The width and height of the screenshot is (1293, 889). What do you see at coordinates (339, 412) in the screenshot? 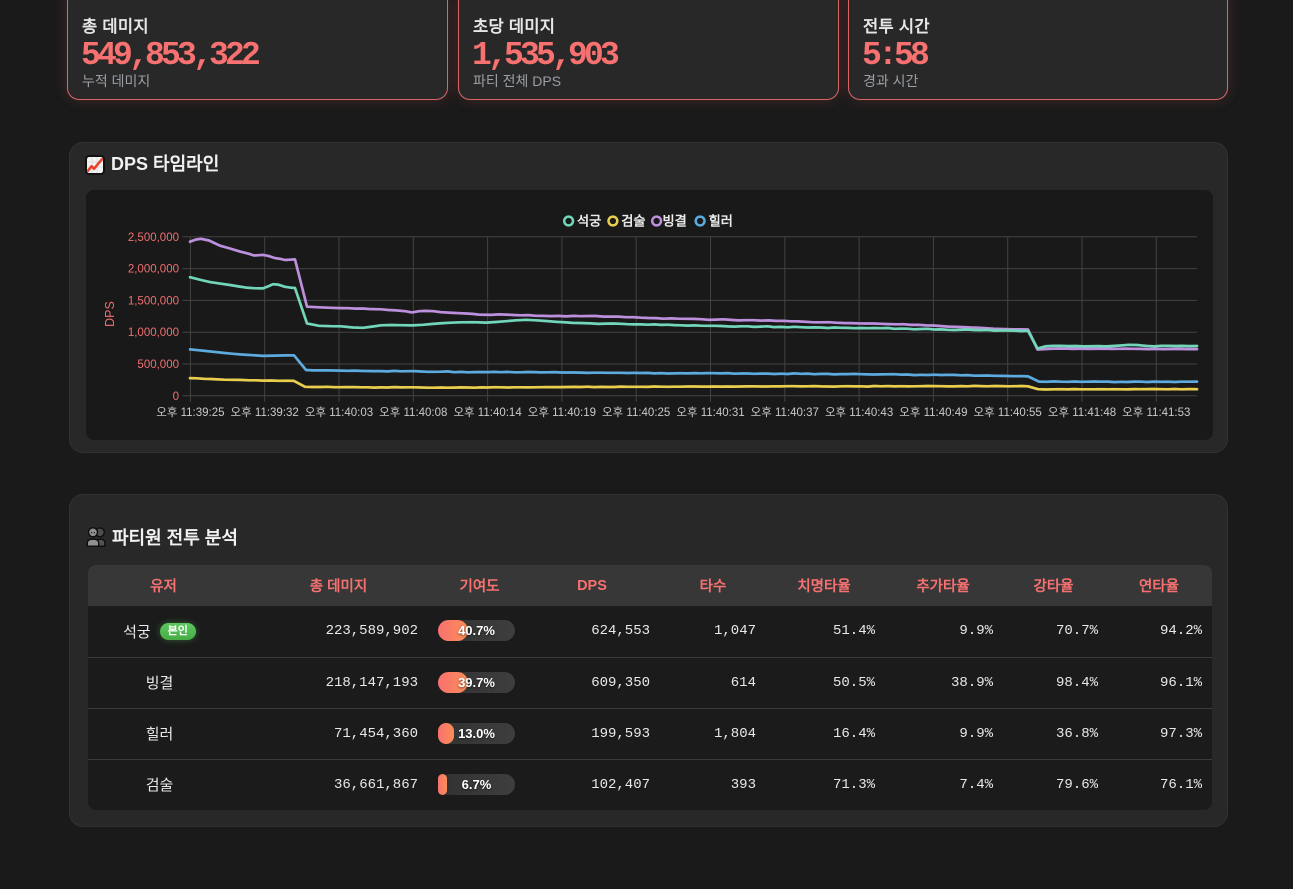
I see `svg-text: 오후 11:40:03` at bounding box center [339, 412].